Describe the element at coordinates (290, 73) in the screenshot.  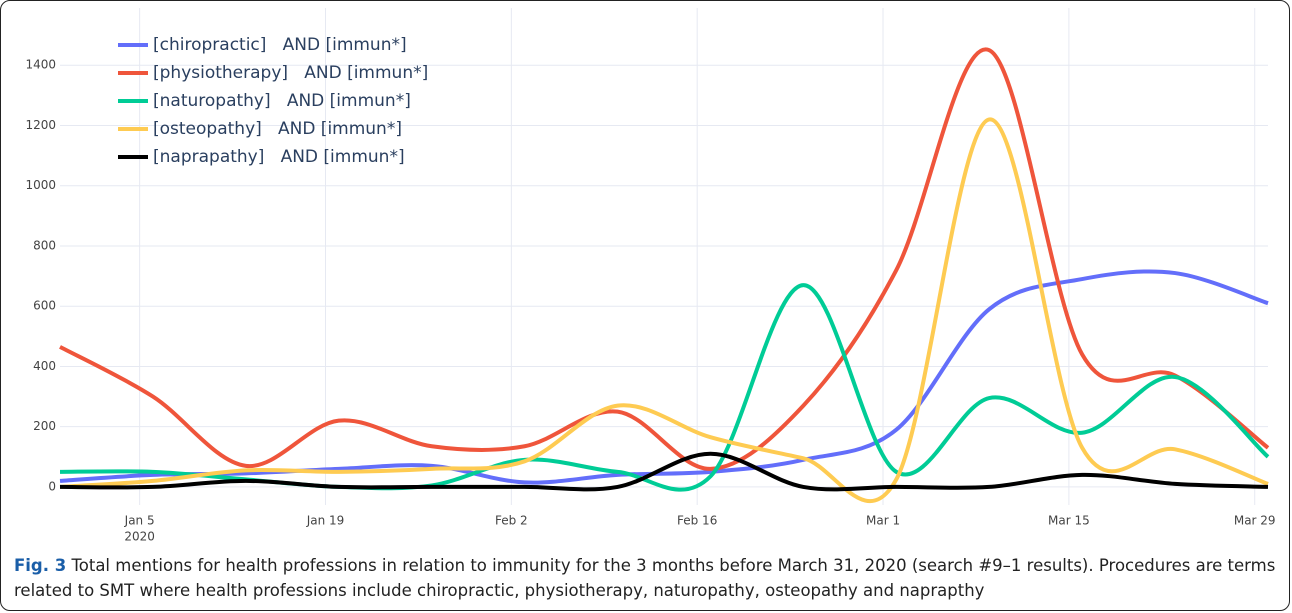
I see `legend-text: [physiotherapy] AND [immun*]` at that location.